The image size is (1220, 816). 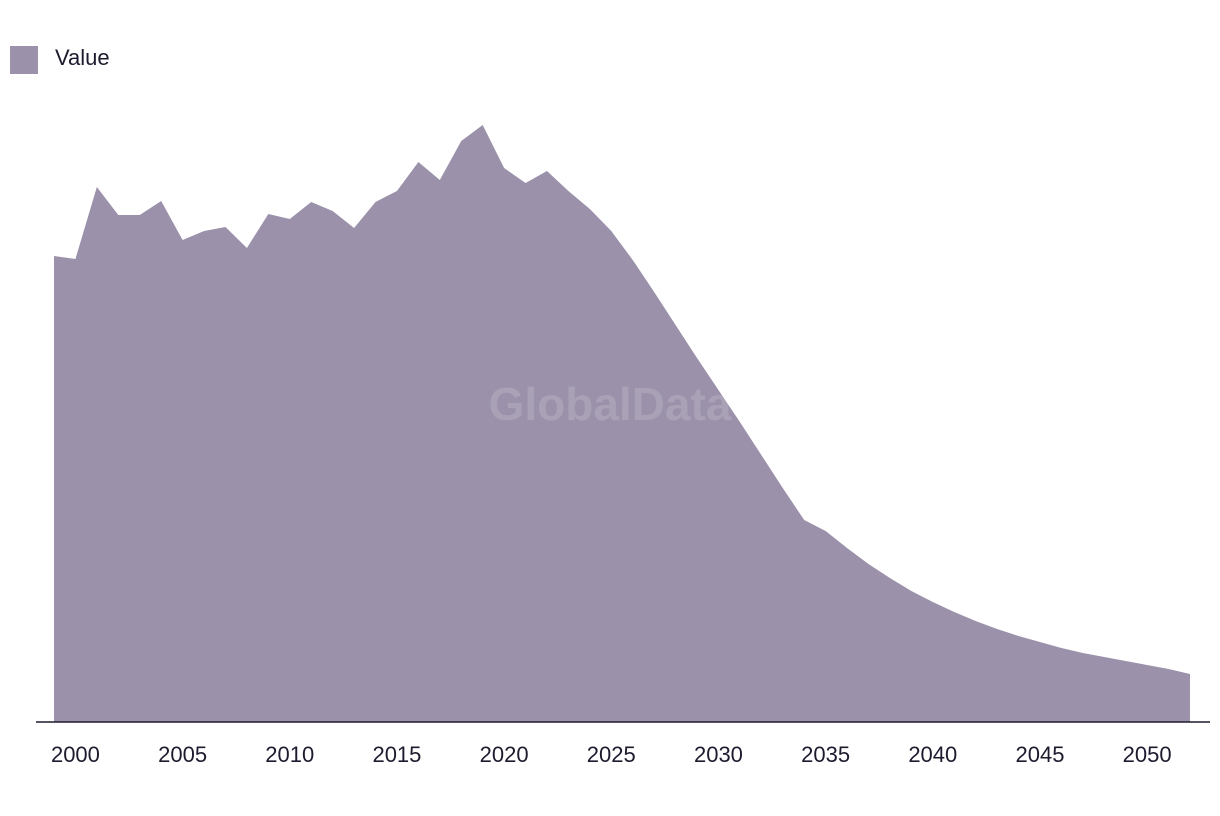 I want to click on x-tick-label: 2025, so click(x=611, y=754).